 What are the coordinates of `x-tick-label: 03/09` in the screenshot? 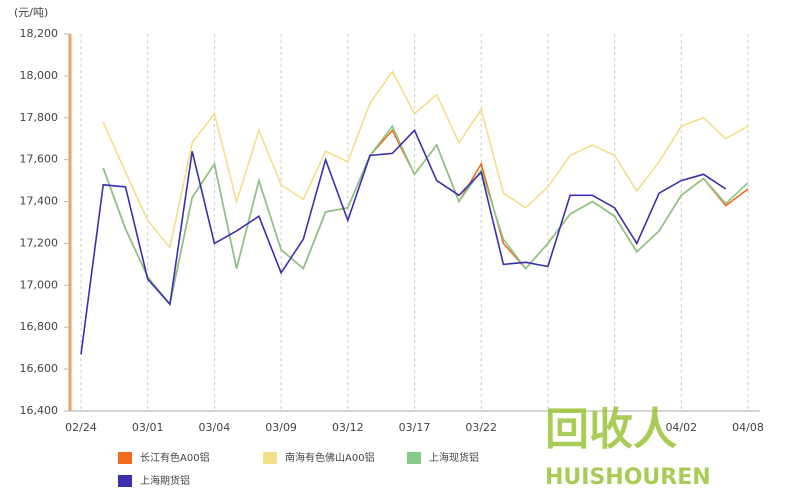 It's located at (281, 427).